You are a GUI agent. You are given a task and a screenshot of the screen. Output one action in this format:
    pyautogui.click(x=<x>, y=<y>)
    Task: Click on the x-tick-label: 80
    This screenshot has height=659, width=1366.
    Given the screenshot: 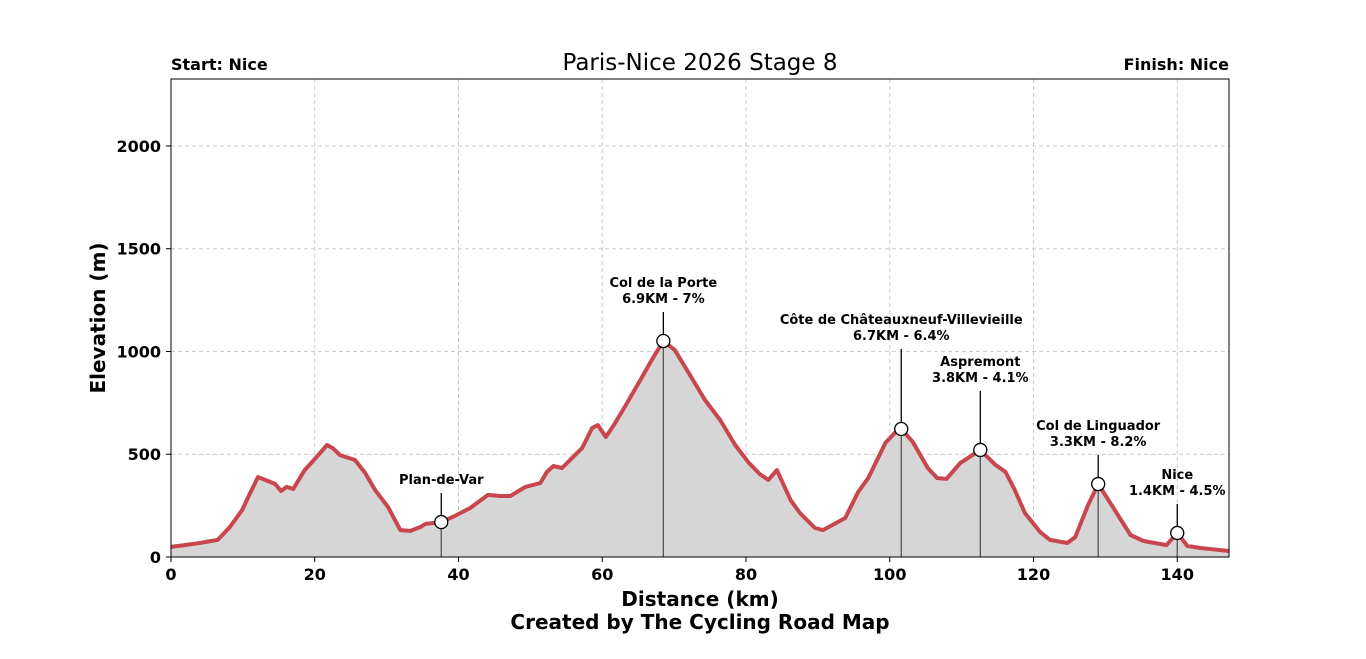 What is the action you would take?
    pyautogui.click(x=746, y=574)
    